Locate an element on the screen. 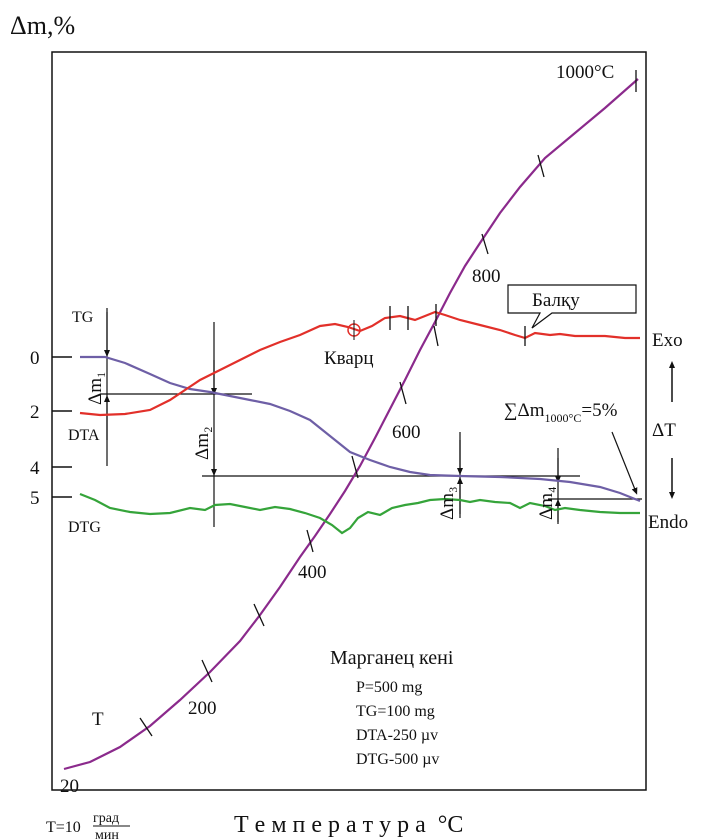 Image resolution: width=704 pixels, height=840 pixels. quartz-label: Кварц is located at coordinates (349, 358).